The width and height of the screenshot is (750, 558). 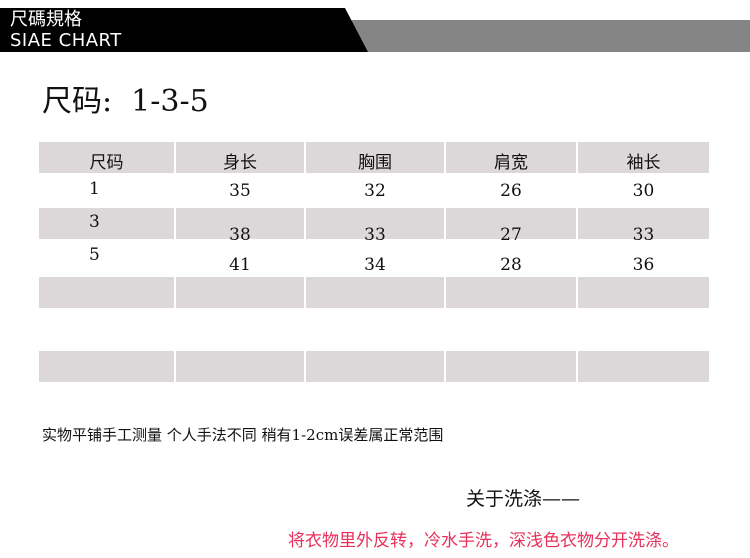 I want to click on banner-title-cn: 尺碼規格, so click(x=46, y=19).